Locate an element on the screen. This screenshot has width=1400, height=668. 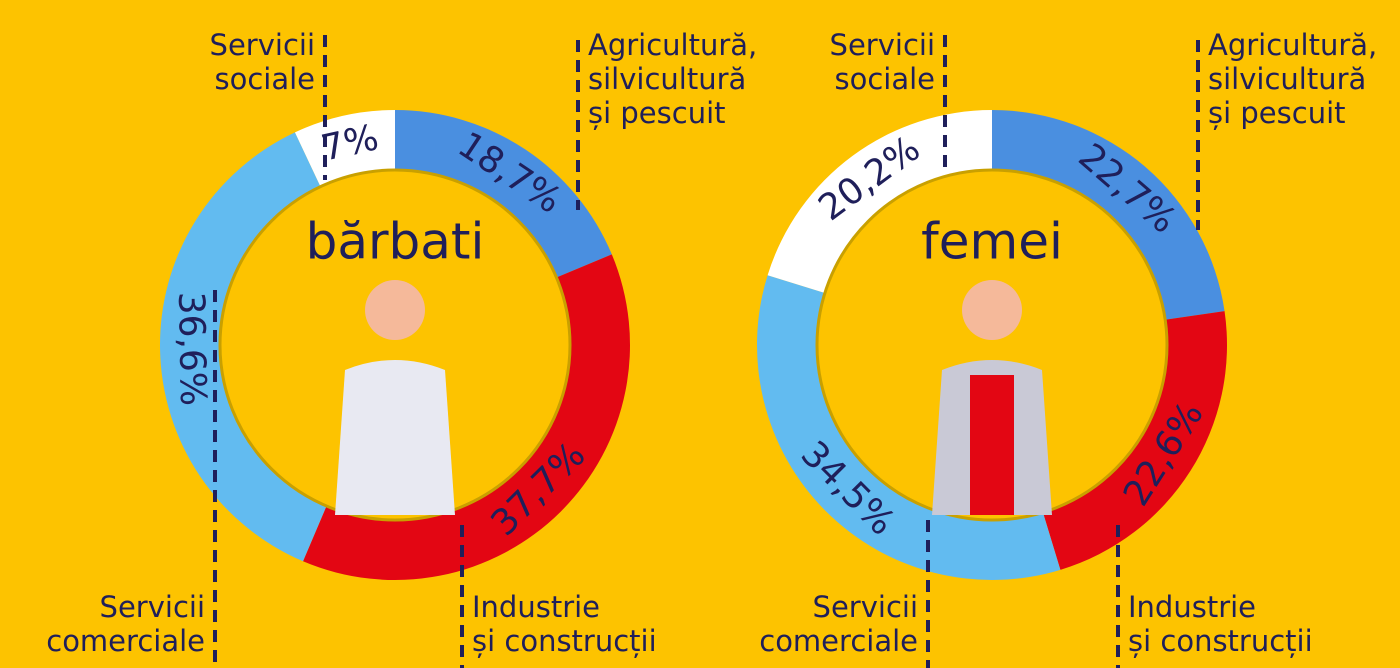
chart-title: femei is located at coordinates (992, 242).